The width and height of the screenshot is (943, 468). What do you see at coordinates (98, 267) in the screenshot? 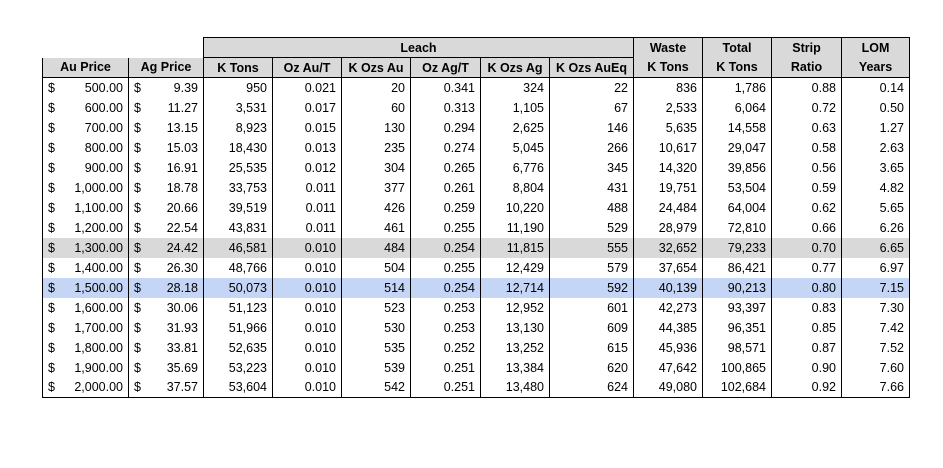
I see `cell-value: 1,400.00` at bounding box center [98, 267].